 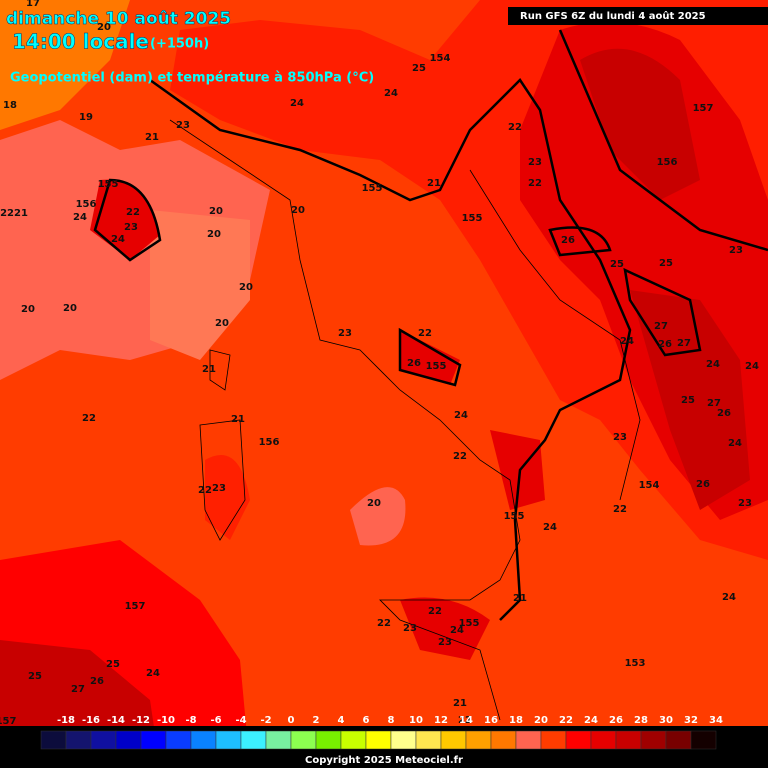 I want to click on legend-label: 12, so click(x=441, y=720).